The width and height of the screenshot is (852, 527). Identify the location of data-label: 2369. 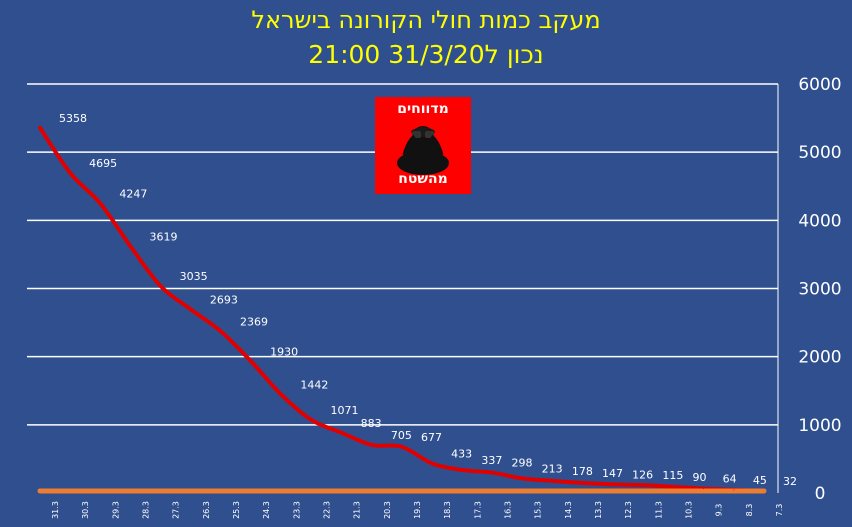
(254, 322).